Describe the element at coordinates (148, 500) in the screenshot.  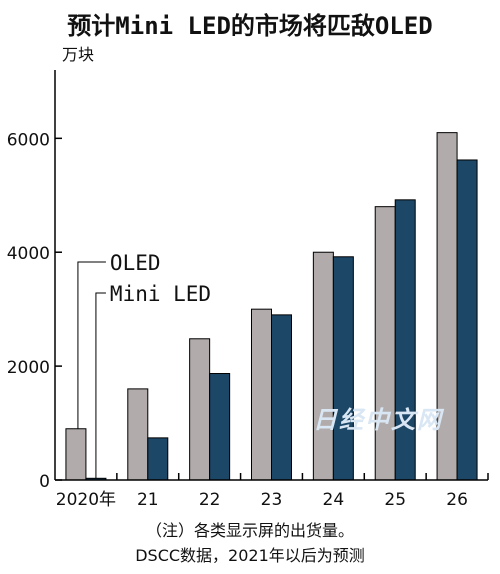
I see `x-tick-label: 21` at that location.